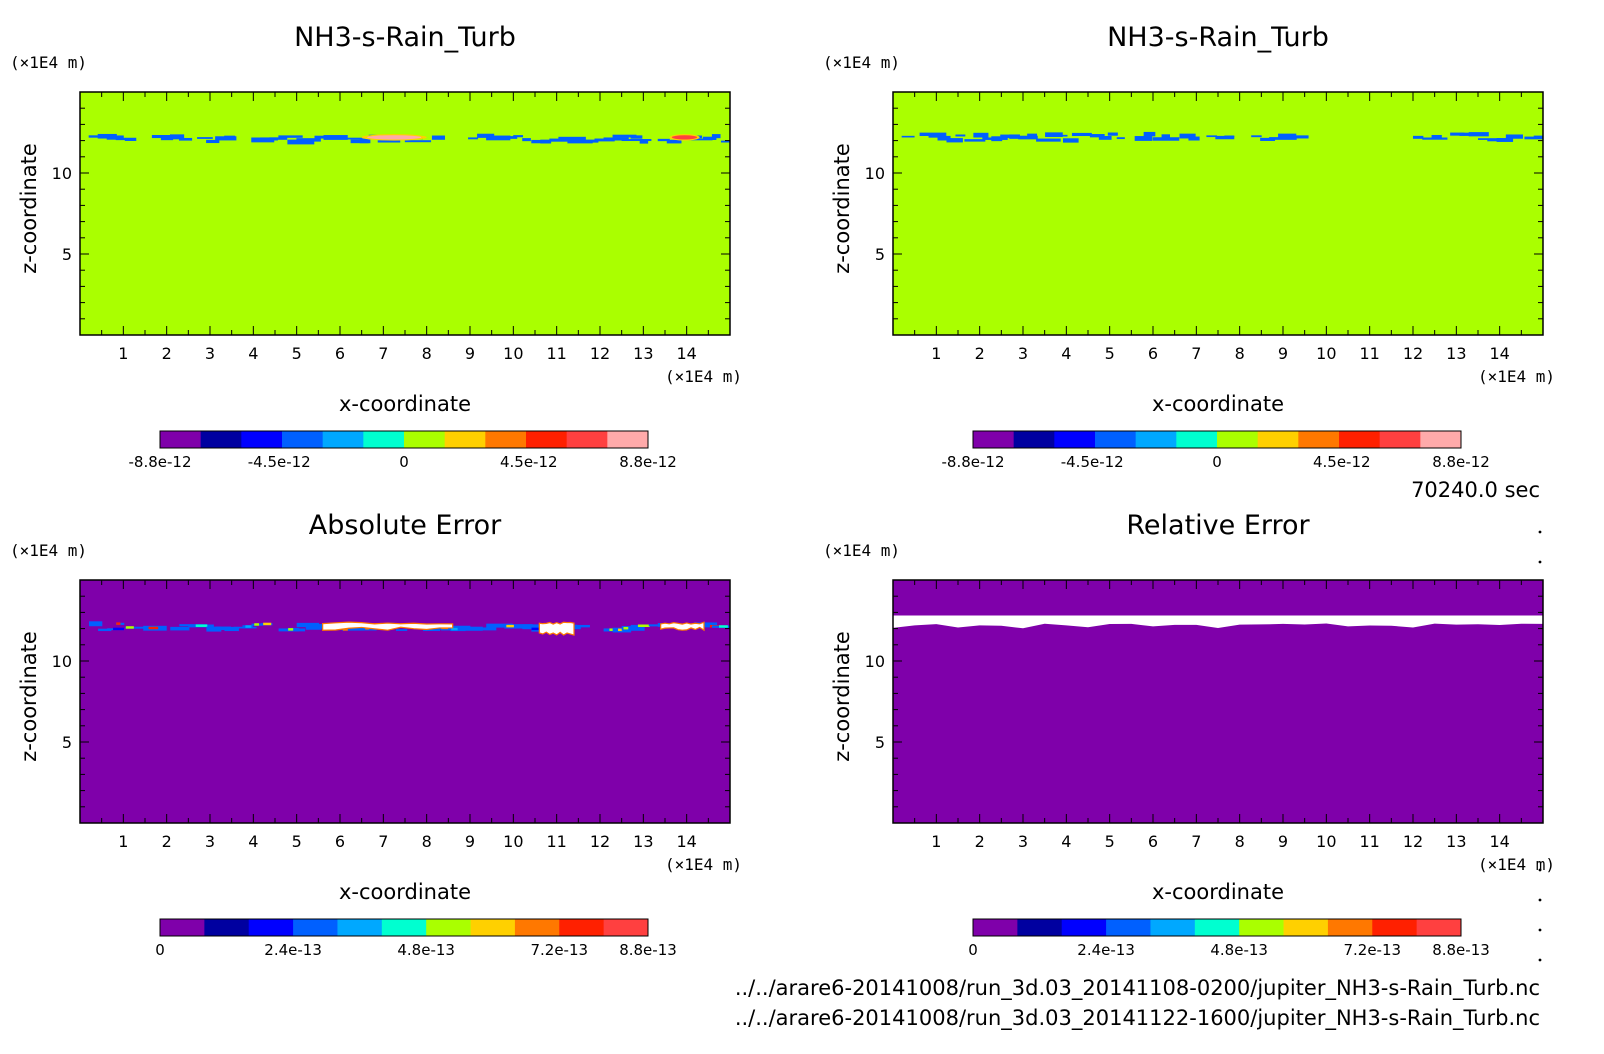 This screenshot has width=1604, height=1054. Describe the element at coordinates (293, 950) in the screenshot. I see `colorbar-label: 2.4e-13` at that location.